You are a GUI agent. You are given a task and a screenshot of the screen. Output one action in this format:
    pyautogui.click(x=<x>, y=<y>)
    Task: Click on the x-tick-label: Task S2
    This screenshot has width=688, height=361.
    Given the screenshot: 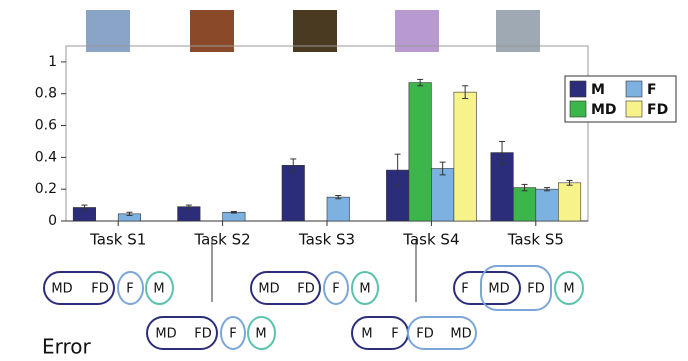 What is the action you would take?
    pyautogui.click(x=221, y=240)
    